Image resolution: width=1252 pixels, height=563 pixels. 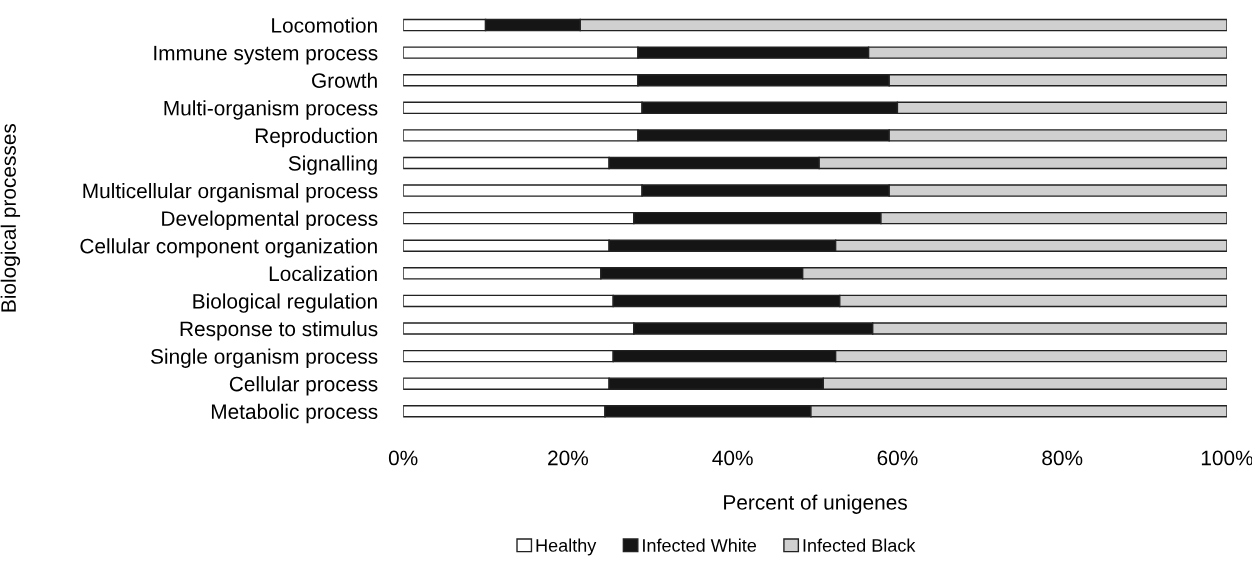 I want to click on y-tick-label: Immune system process, so click(x=266, y=55).